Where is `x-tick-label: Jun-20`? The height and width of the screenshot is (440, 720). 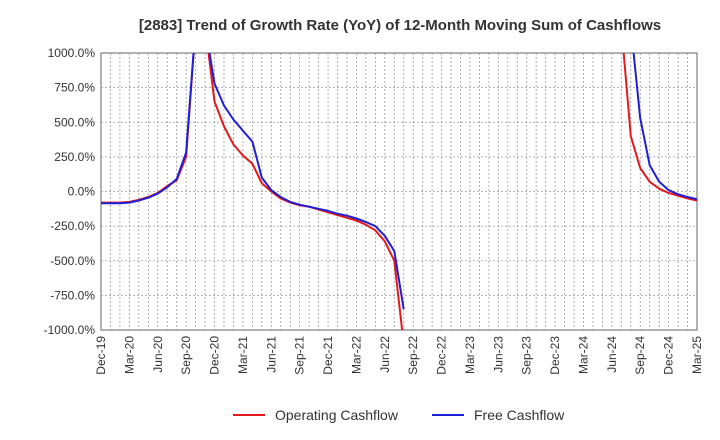
x-tick-label: Jun-20 is located at coordinates (158, 354).